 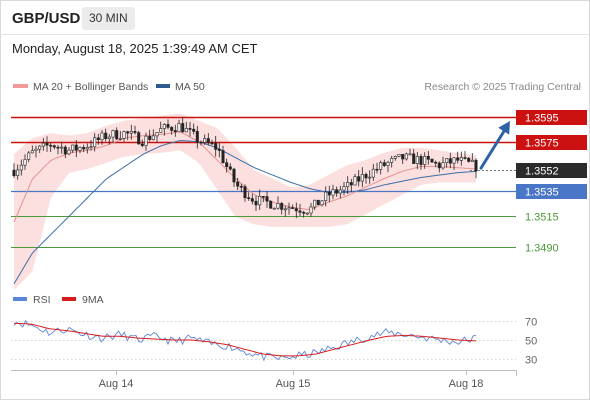 I want to click on rsi-tick-label-50: 50, so click(x=531, y=342).